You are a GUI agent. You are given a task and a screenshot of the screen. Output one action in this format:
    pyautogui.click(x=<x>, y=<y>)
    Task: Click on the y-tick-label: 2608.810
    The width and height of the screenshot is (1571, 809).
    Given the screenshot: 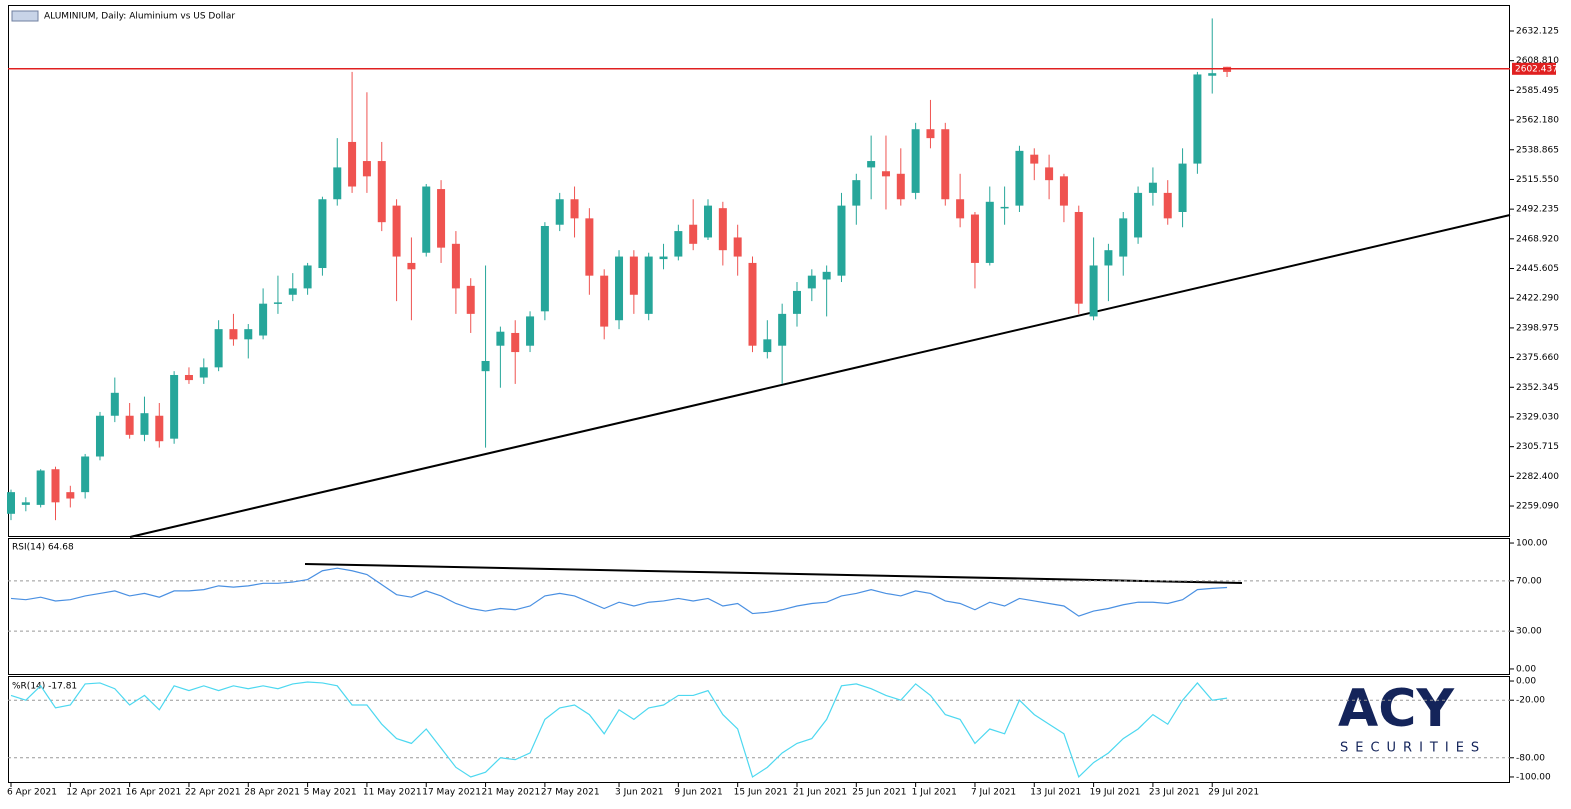 What is the action you would take?
    pyautogui.click(x=1537, y=61)
    